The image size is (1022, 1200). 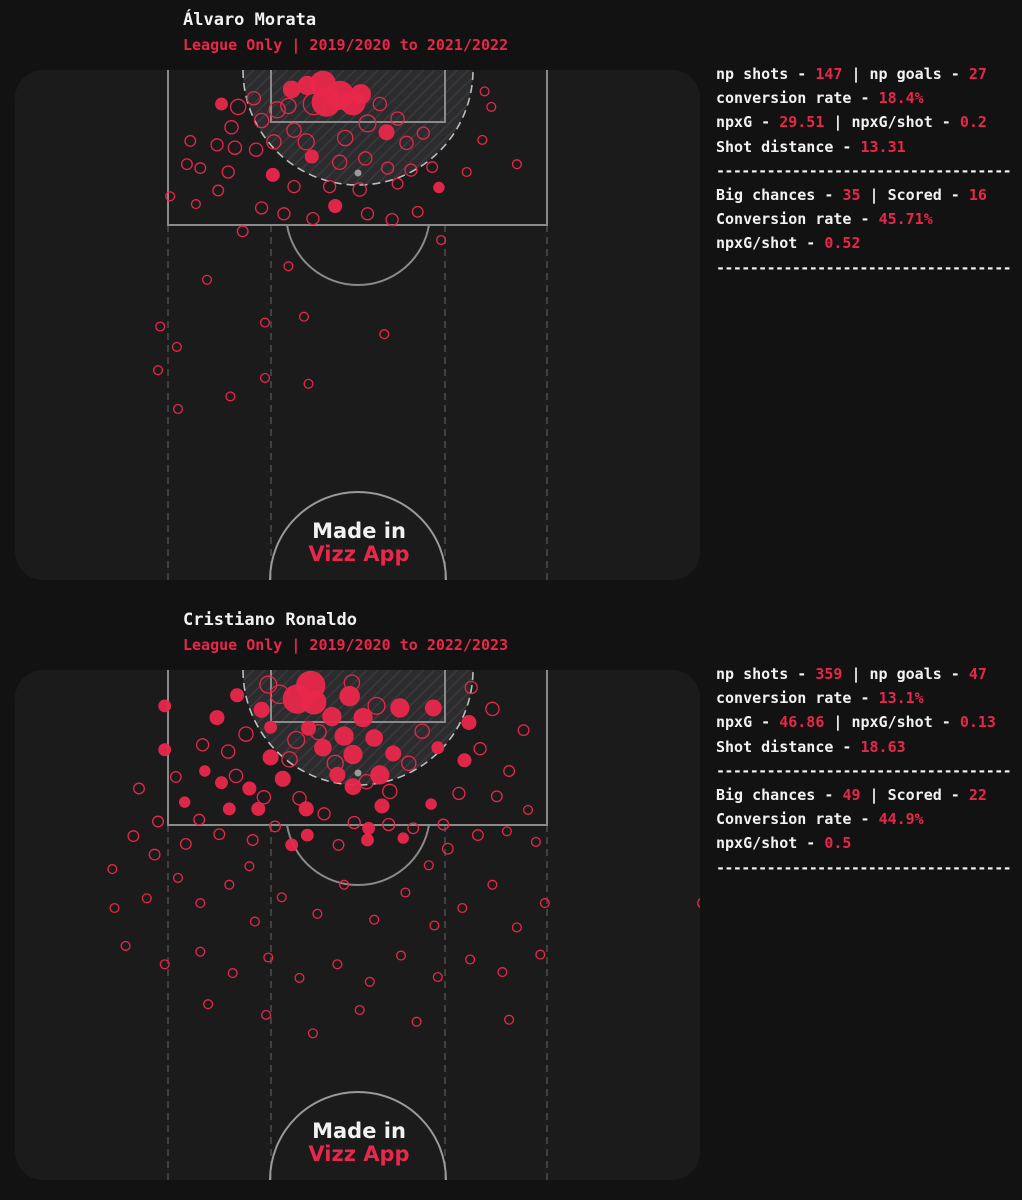 What do you see at coordinates (250, 20) in the screenshot?
I see `player-name: Álvaro Morata` at bounding box center [250, 20].